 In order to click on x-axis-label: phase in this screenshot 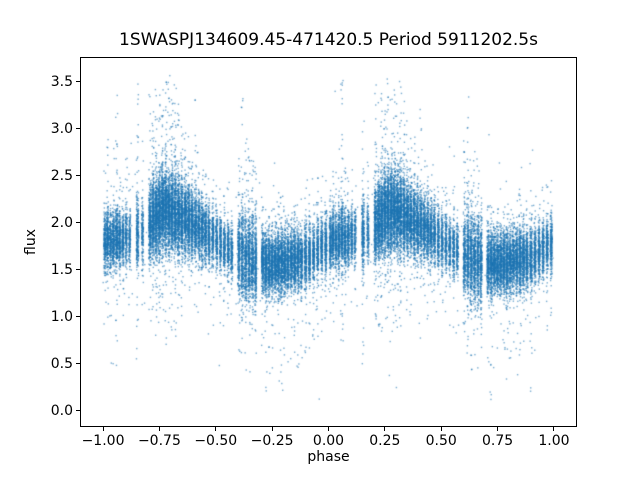, I will do `click(328, 457)`.